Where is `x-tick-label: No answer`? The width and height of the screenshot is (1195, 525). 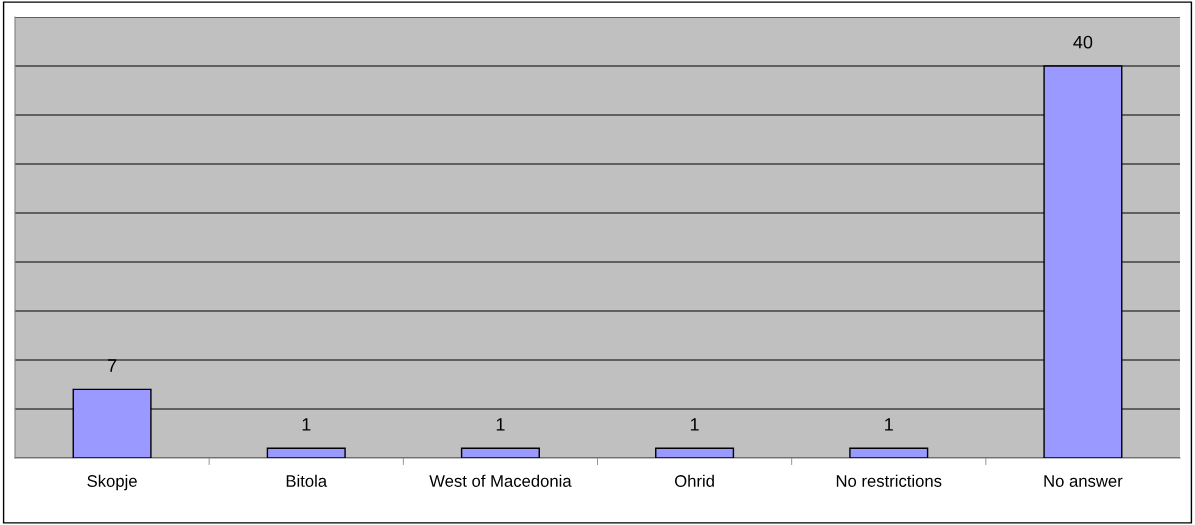
x-tick-label: No answer is located at coordinates (1083, 481).